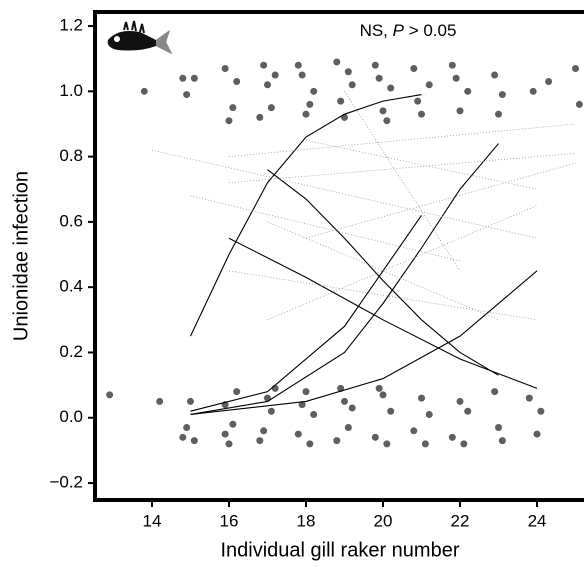 This screenshot has width=584, height=567. I want to click on y-tick-label: 1.2, so click(71, 25).